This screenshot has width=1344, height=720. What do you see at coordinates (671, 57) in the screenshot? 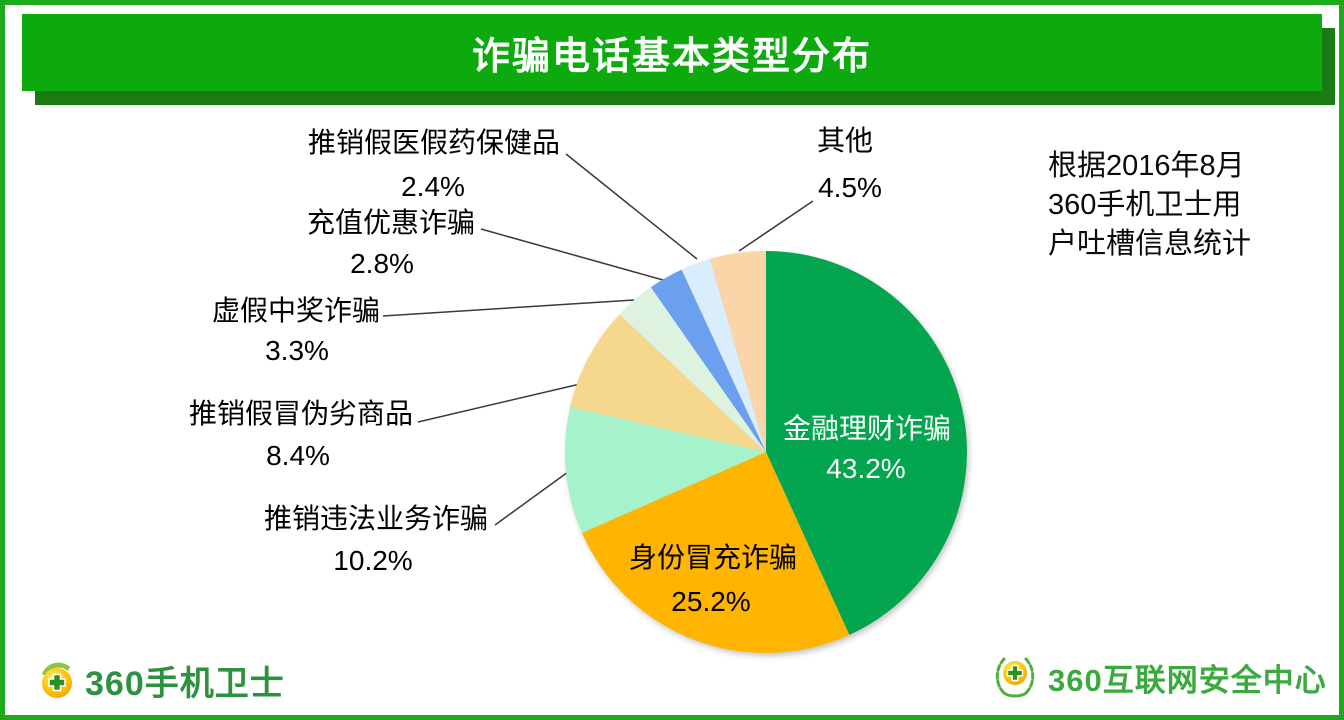
I see `page-title: 诈骗电话基本类型分布` at bounding box center [671, 57].